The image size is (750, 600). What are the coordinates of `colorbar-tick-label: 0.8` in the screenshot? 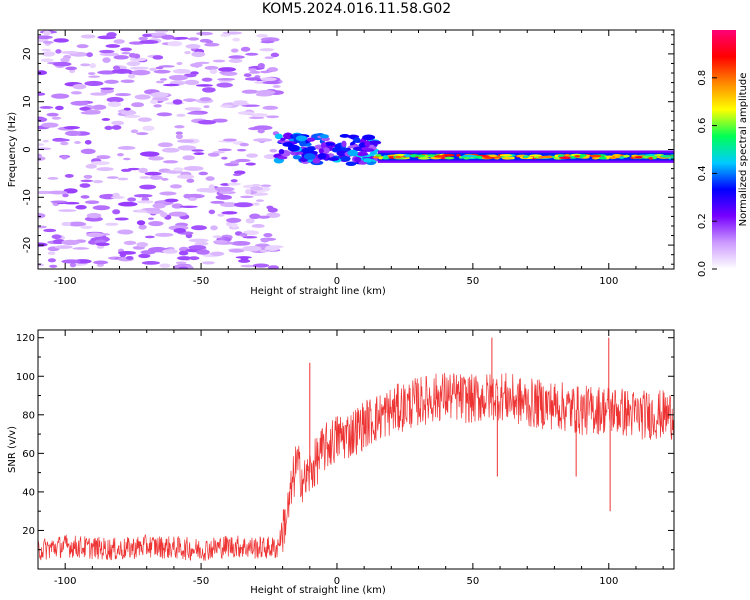 It's located at (702, 78).